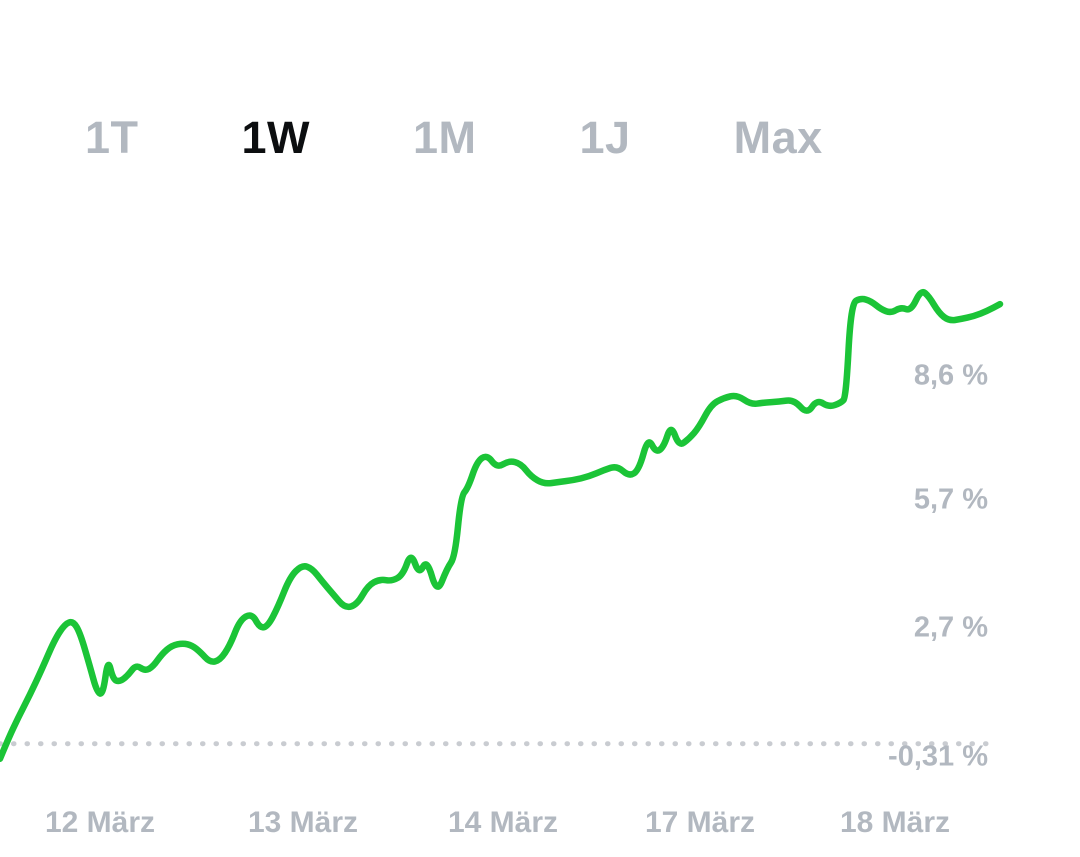 The height and width of the screenshot is (857, 1080). Describe the element at coordinates (100, 822) in the screenshot. I see `x-tick-label: 12 März` at that location.